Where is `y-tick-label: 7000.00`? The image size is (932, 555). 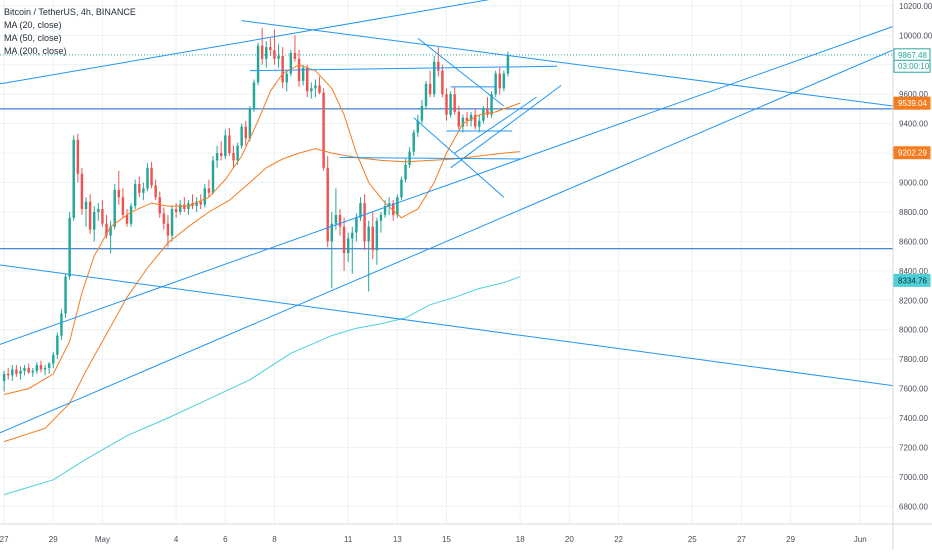 y-tick-label: 7000.00 is located at coordinates (913, 477).